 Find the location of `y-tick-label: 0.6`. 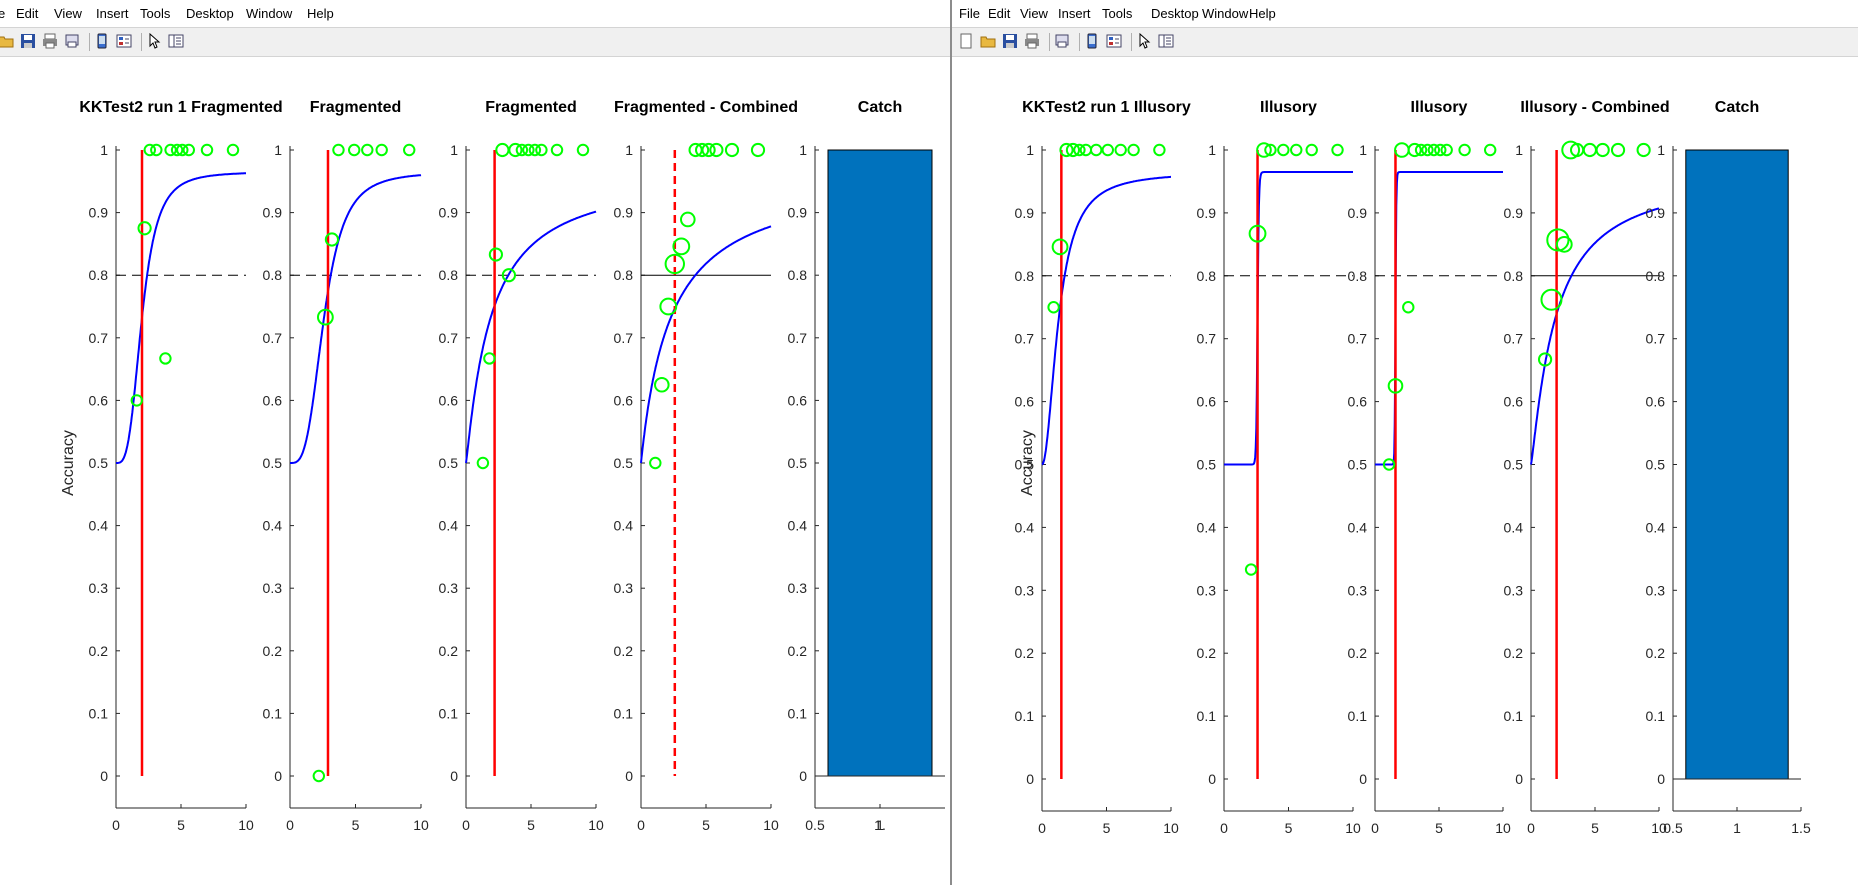

y-tick-label: 0.6 is located at coordinates (1656, 402).